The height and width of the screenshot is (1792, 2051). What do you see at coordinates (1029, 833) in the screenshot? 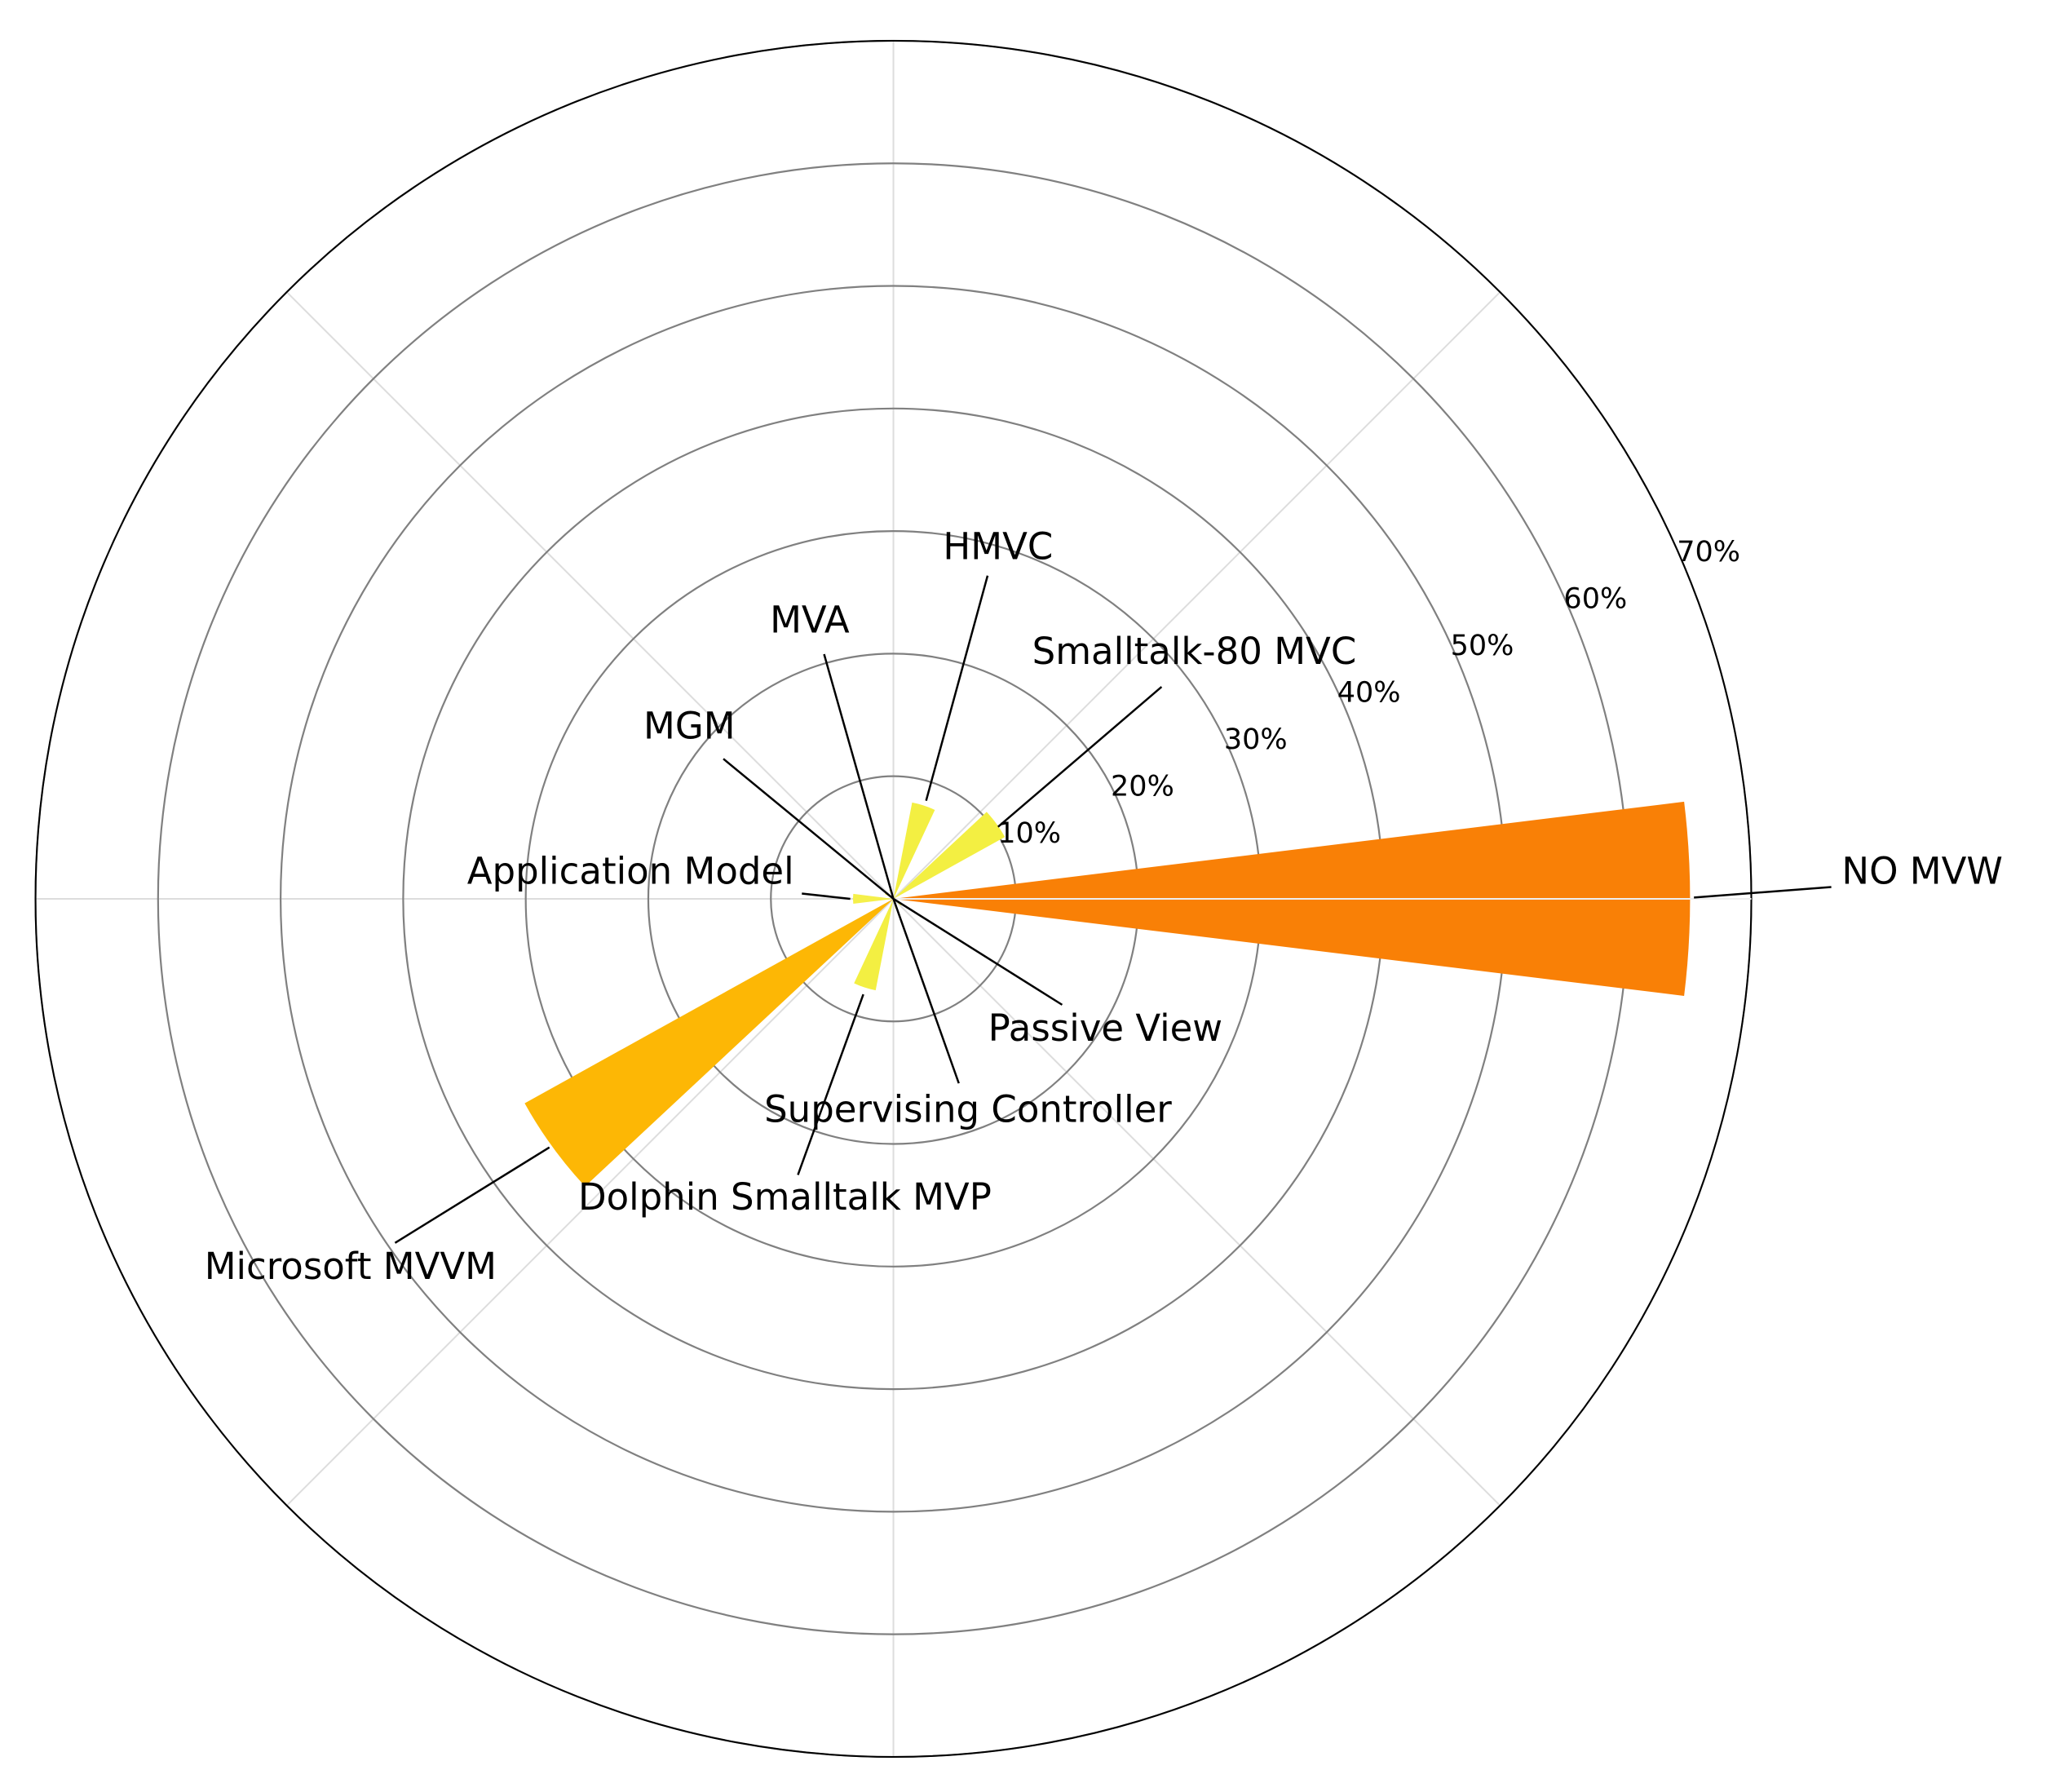
I see `r-tick-label: 10%` at bounding box center [1029, 833].